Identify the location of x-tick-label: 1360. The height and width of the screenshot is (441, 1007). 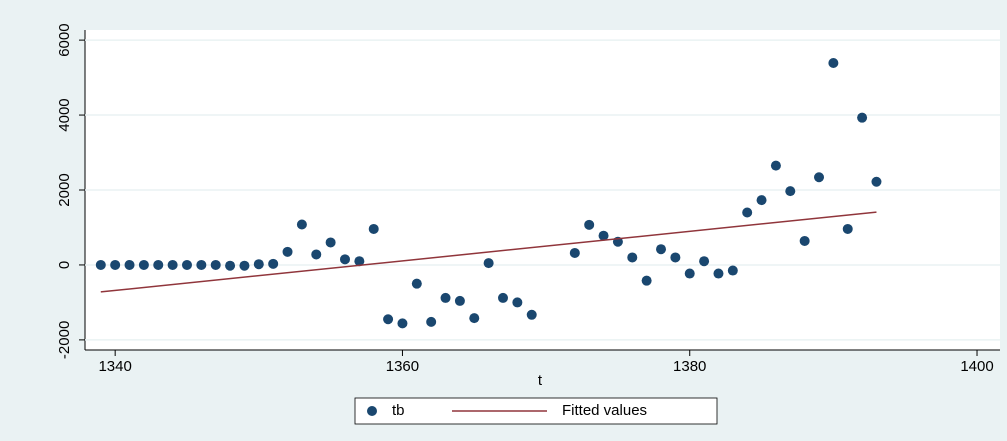
(402, 366).